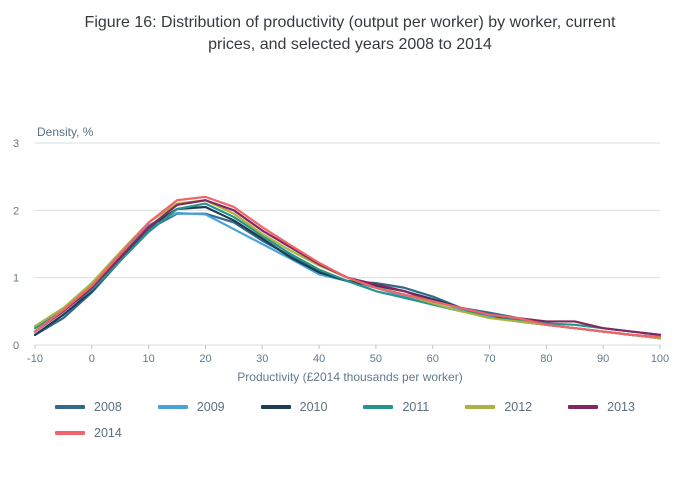 This screenshot has height=502, width=700. I want to click on y-tick-label: 2, so click(16, 211).